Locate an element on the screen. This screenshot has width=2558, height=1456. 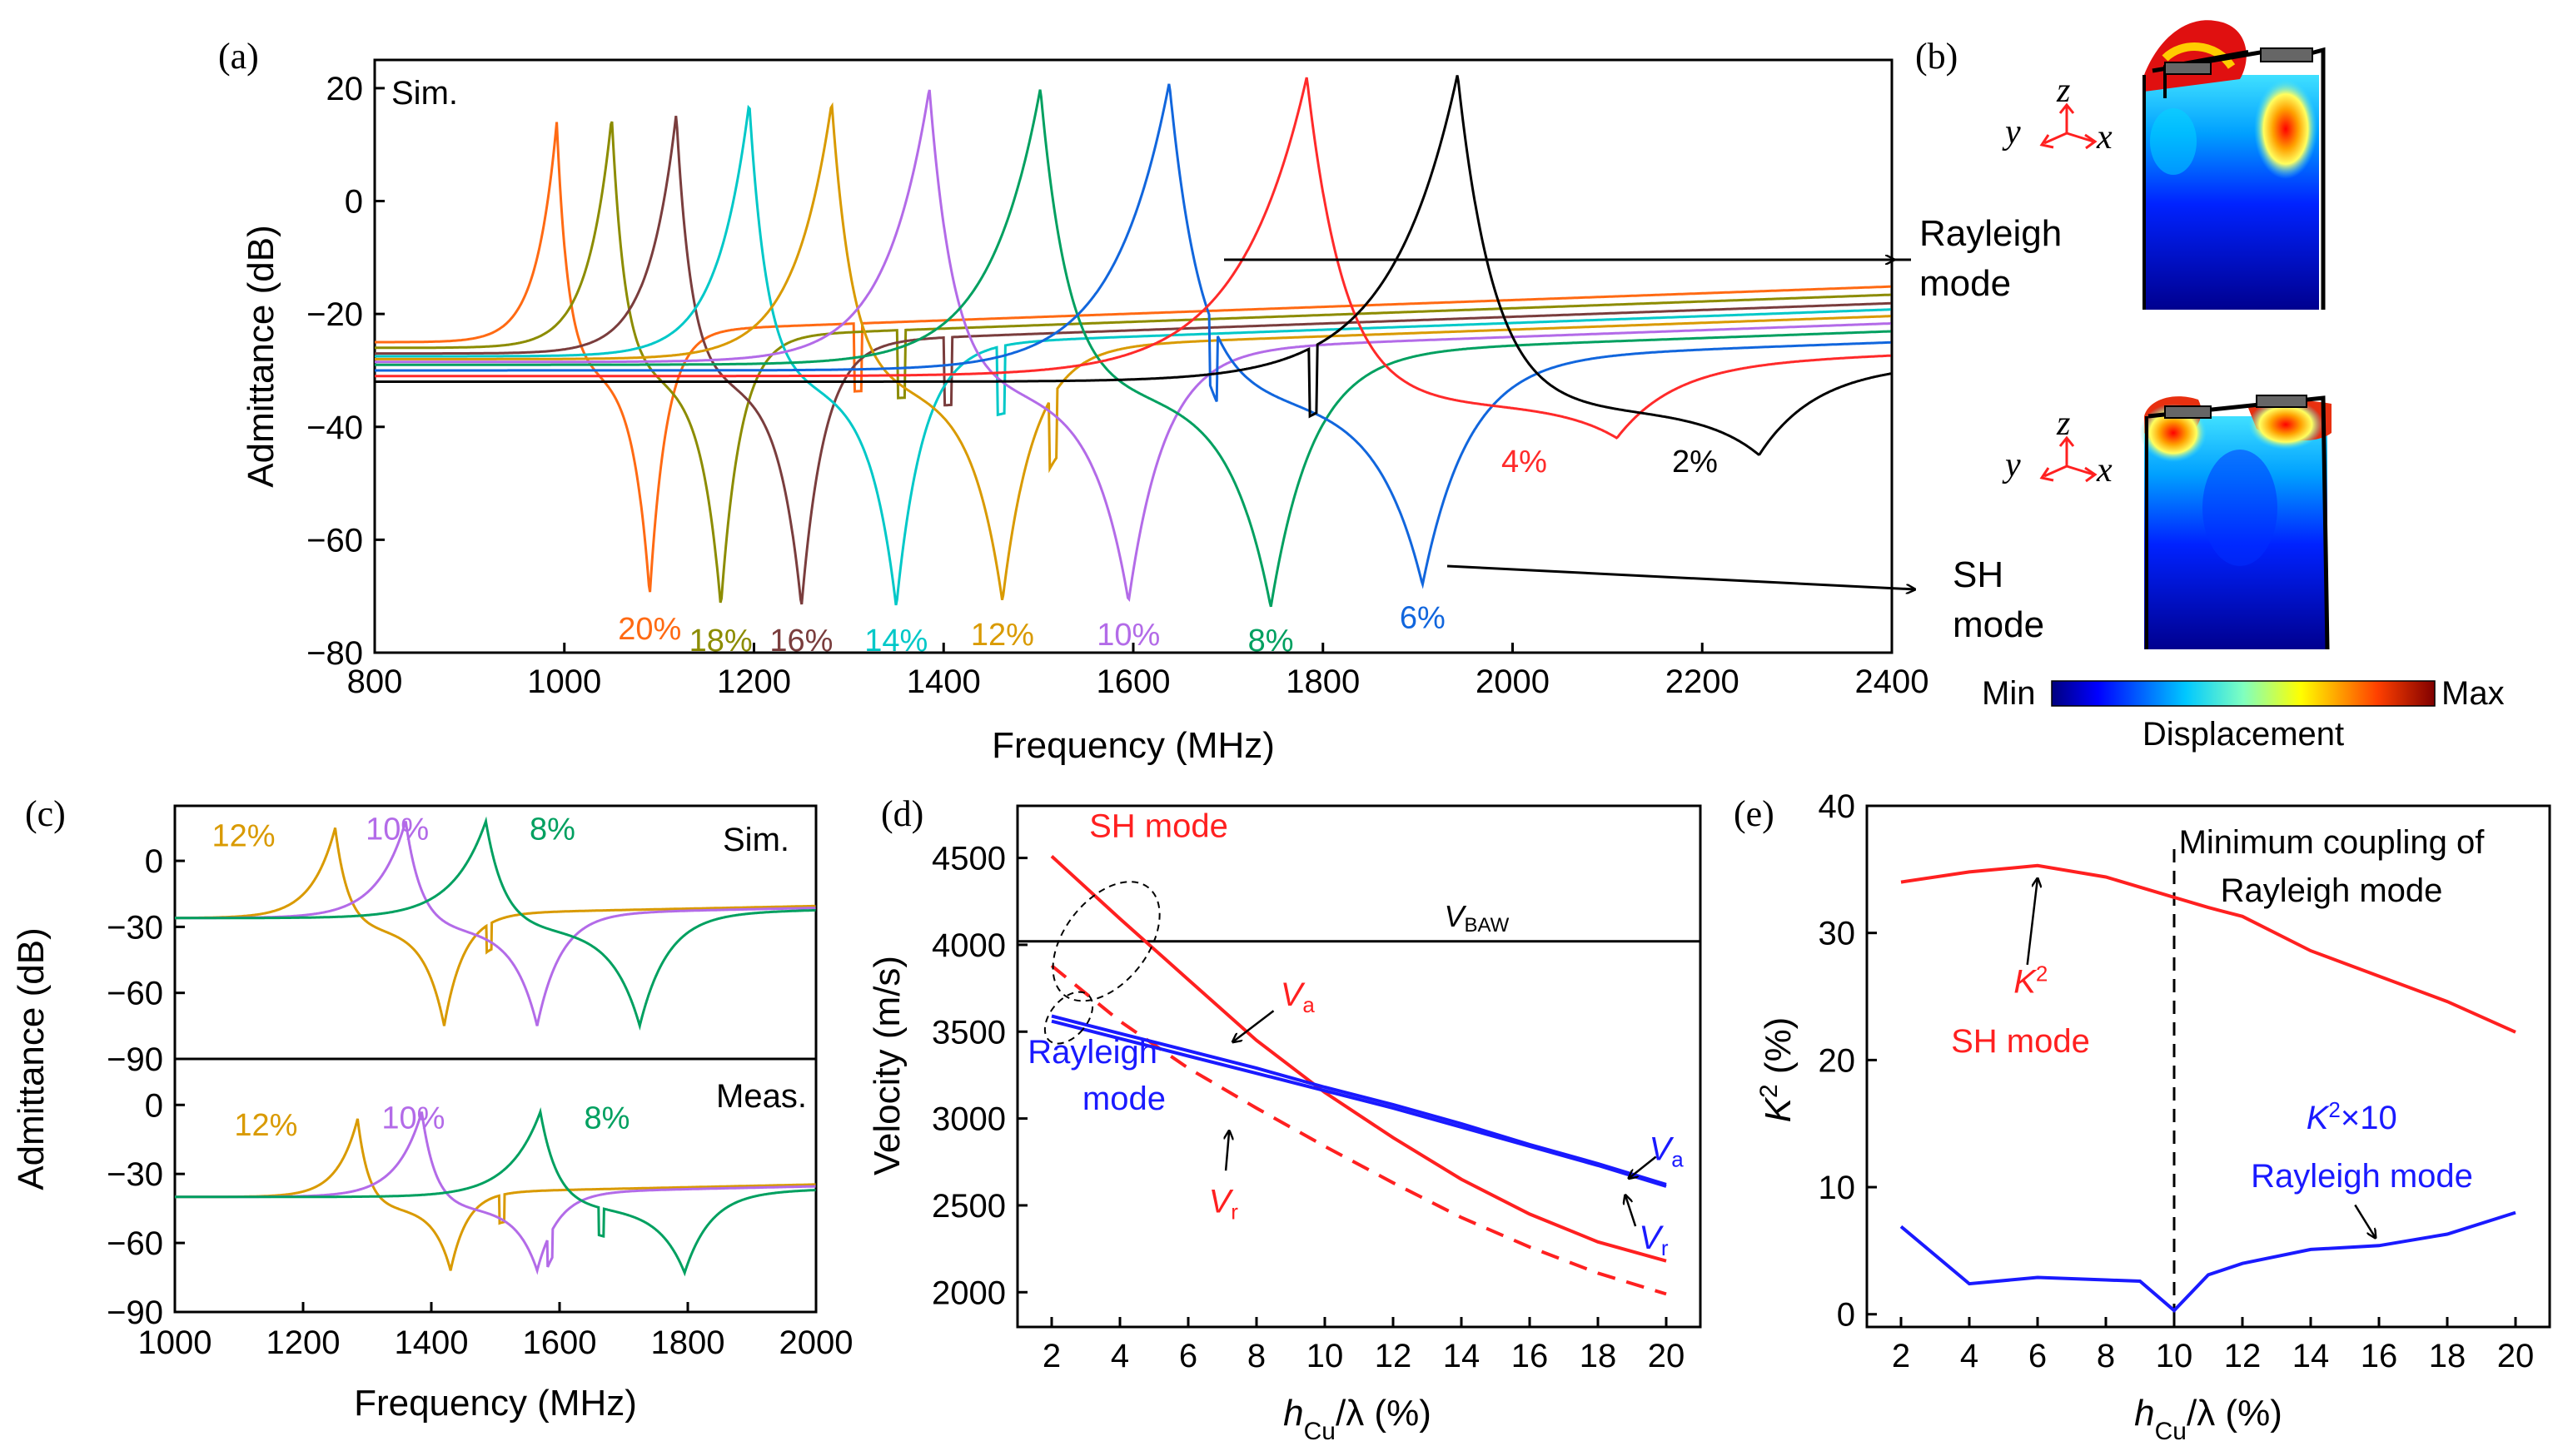
sh-mode-shape is located at coordinates (2236, 522).